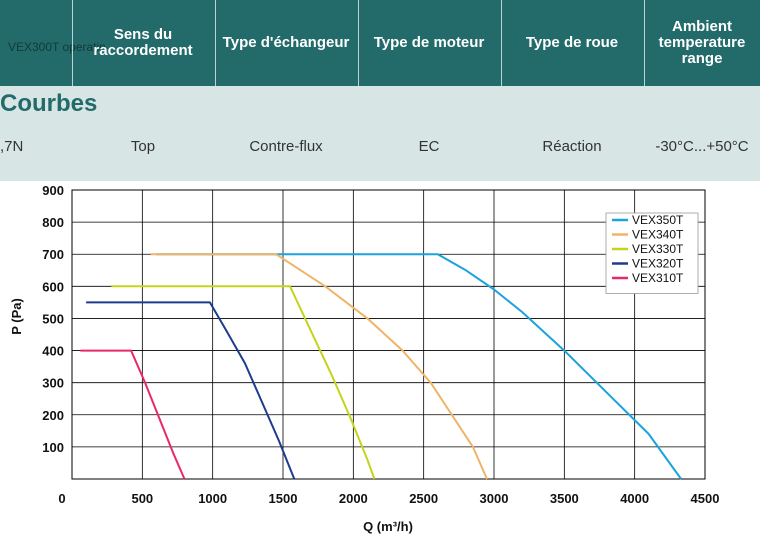 This screenshot has height=535, width=760. I want to click on y-tick-label: 700, so click(53, 254).